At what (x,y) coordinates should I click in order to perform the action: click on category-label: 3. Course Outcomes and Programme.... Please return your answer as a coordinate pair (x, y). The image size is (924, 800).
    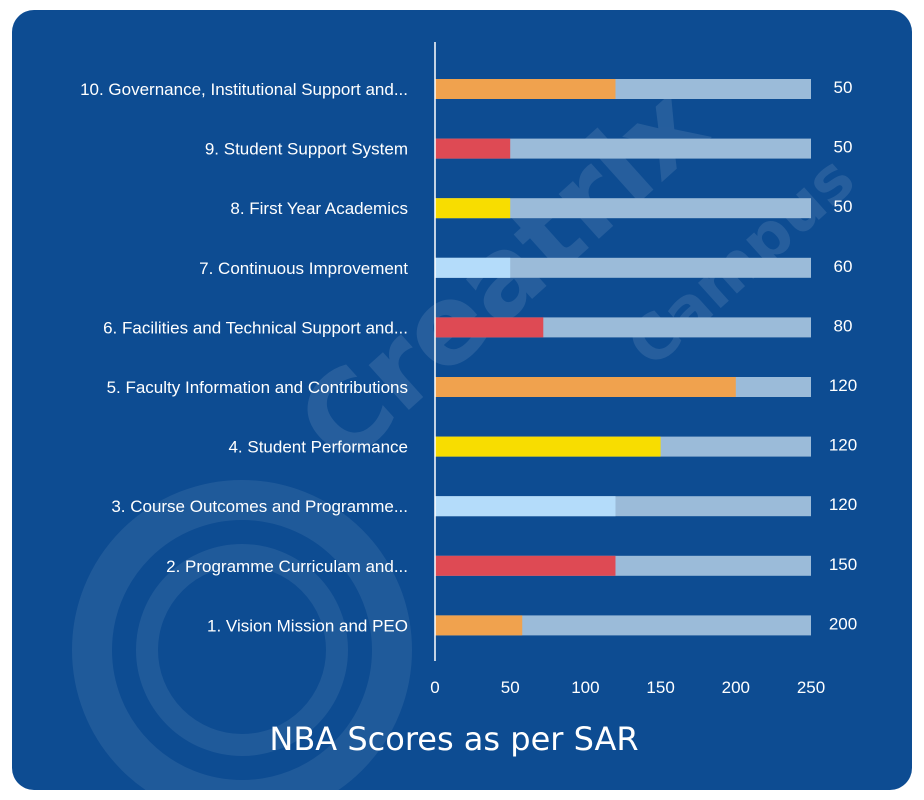
    Looking at the image, I should click on (259, 506).